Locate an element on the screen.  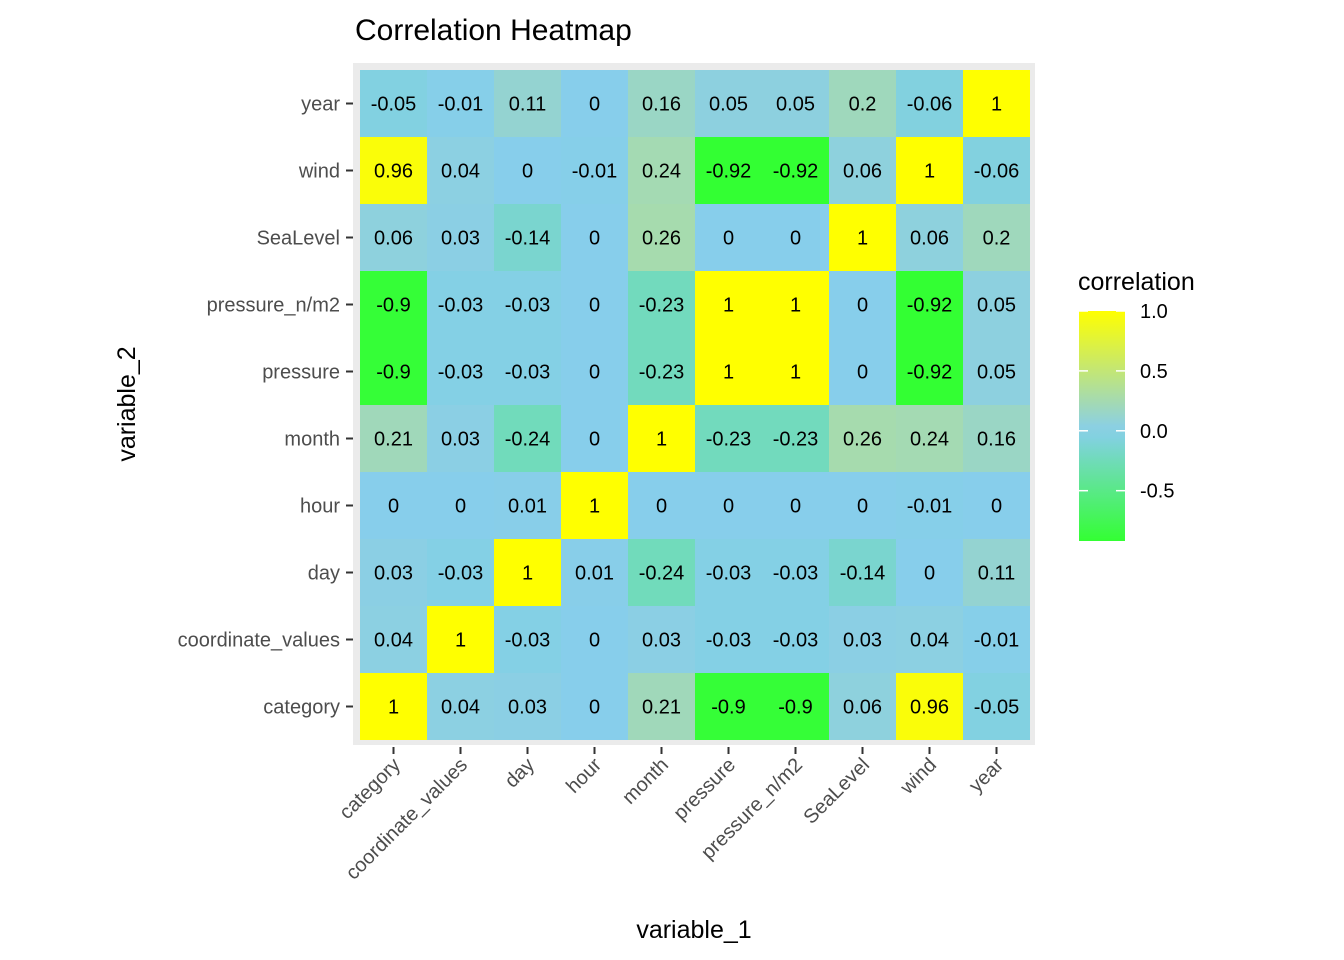
x-tick-label: SeaLevel is located at coordinates (837, 791).